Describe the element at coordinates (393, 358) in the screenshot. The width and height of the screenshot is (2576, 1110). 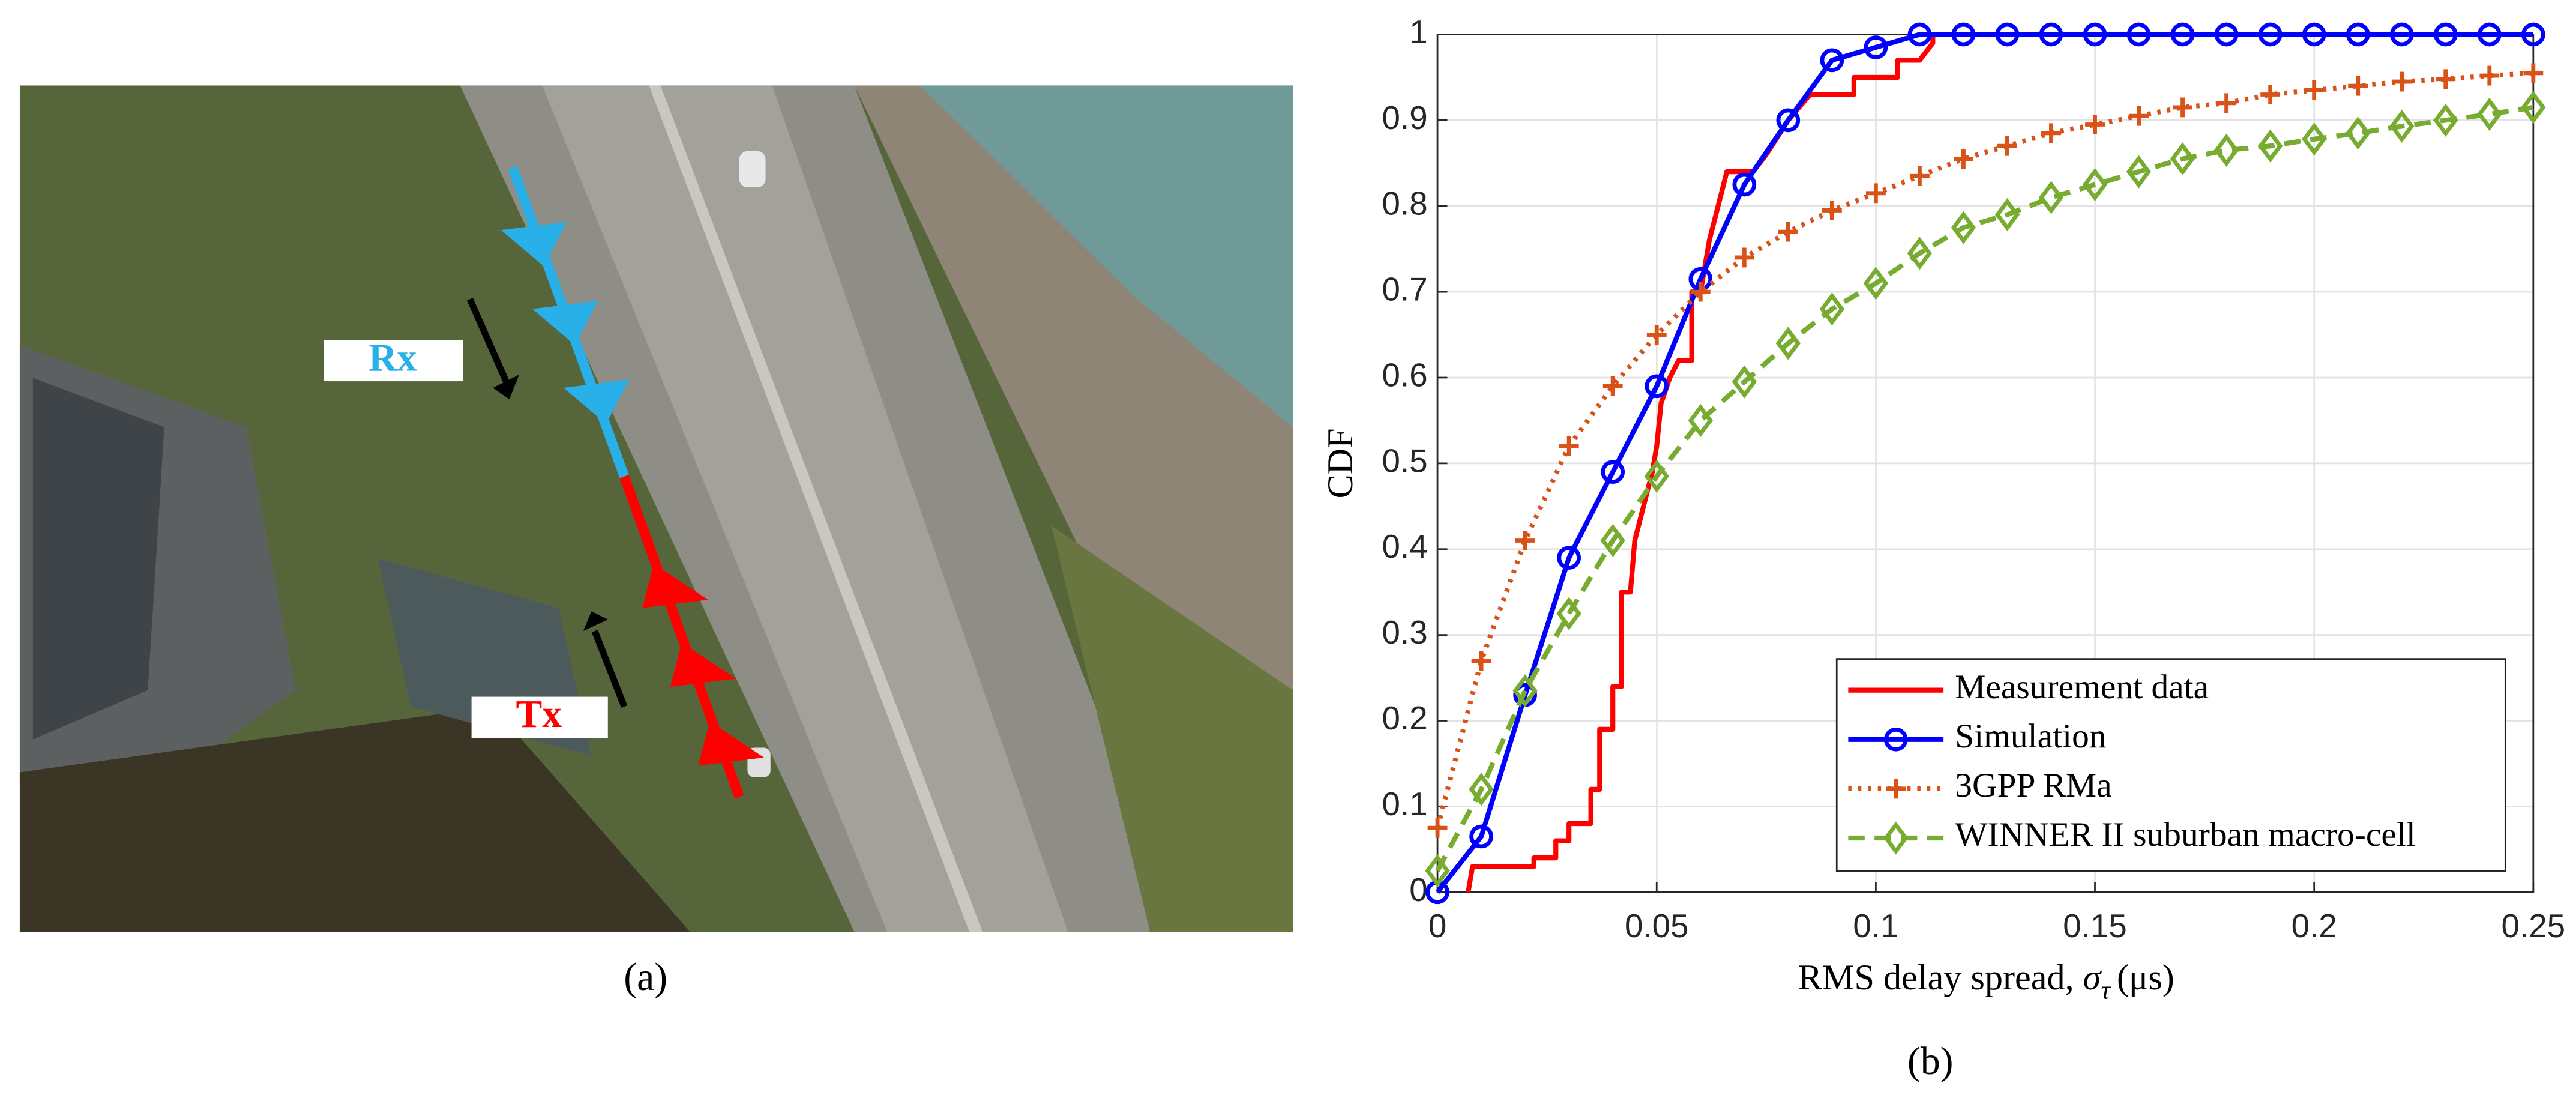
I see `rx-label: Rx` at that location.